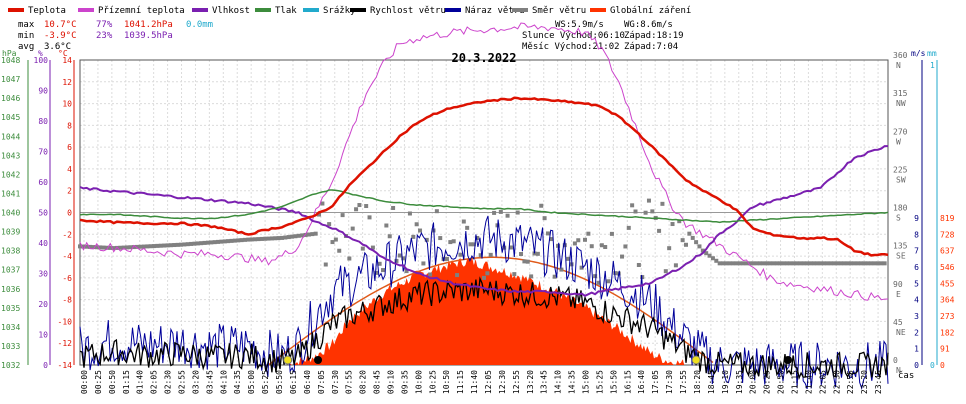 The image size is (966, 404). I want to click on x-tick-label: 02:05, so click(154, 382).